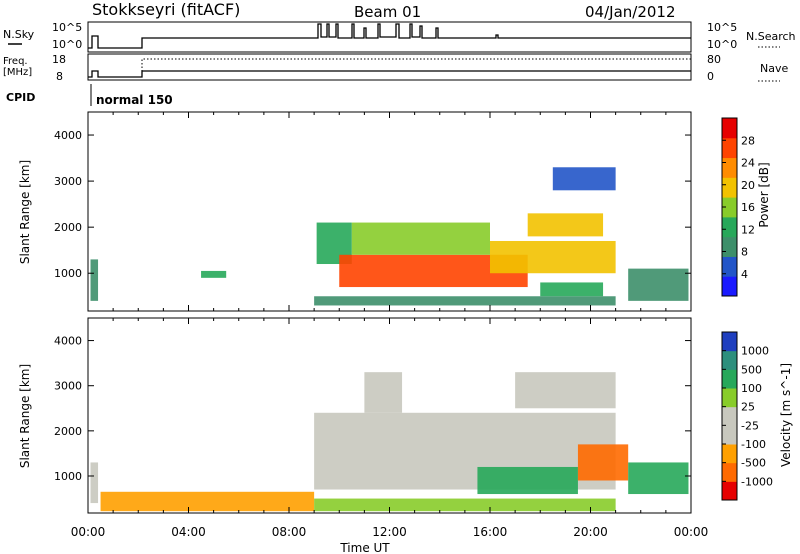 The width and height of the screenshot is (800, 554). I want to click on freq-tick-bottom: 8, so click(59, 76).